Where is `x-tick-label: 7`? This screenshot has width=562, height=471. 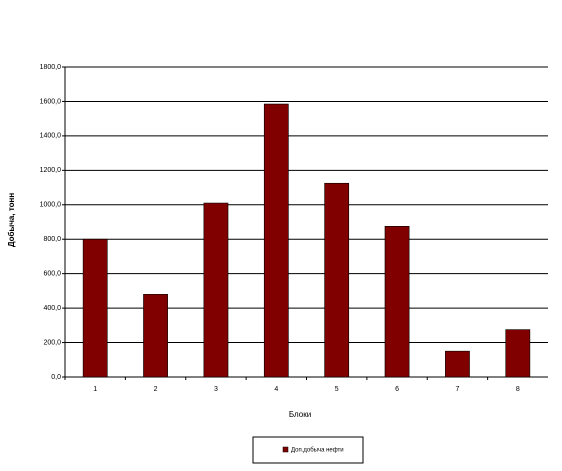
x-tick-label: 7 is located at coordinates (457, 389).